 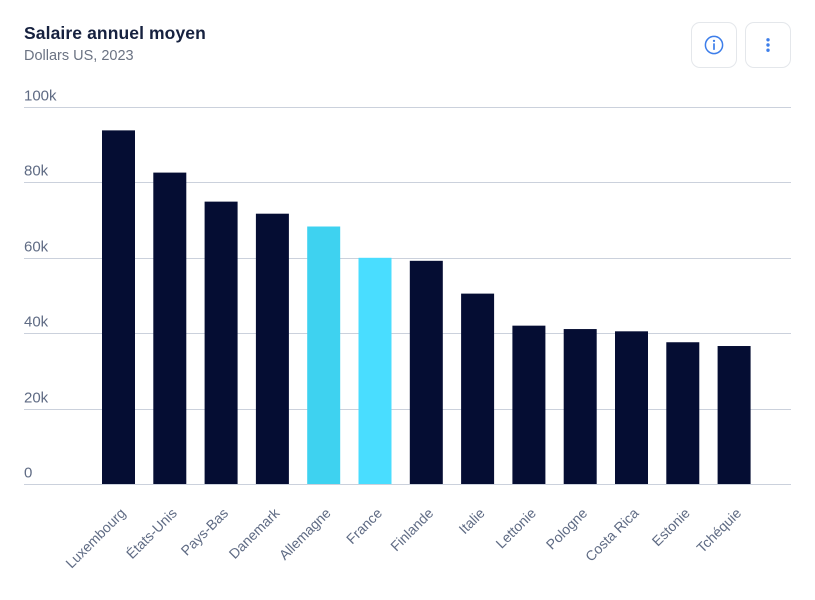 I want to click on menu-button, so click(x=768, y=45).